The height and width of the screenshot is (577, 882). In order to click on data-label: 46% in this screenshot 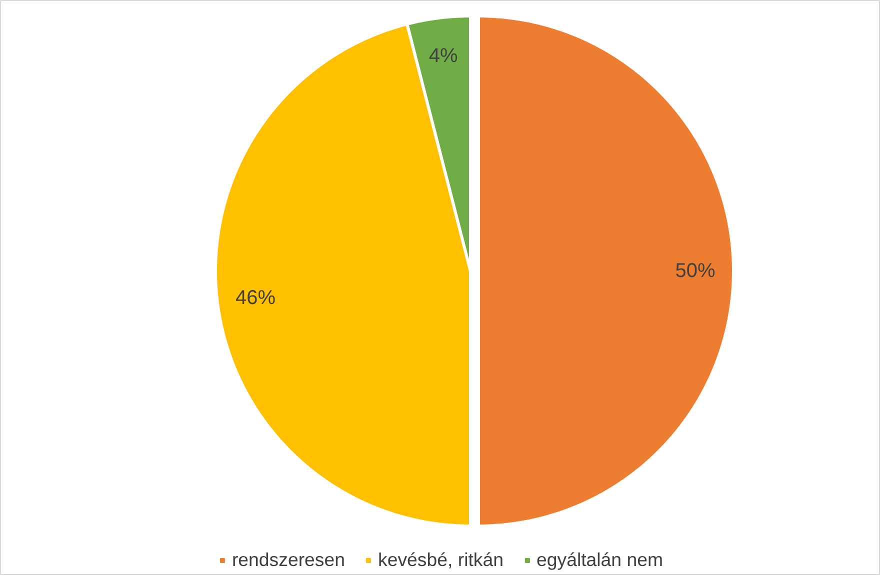, I will do `click(255, 298)`.